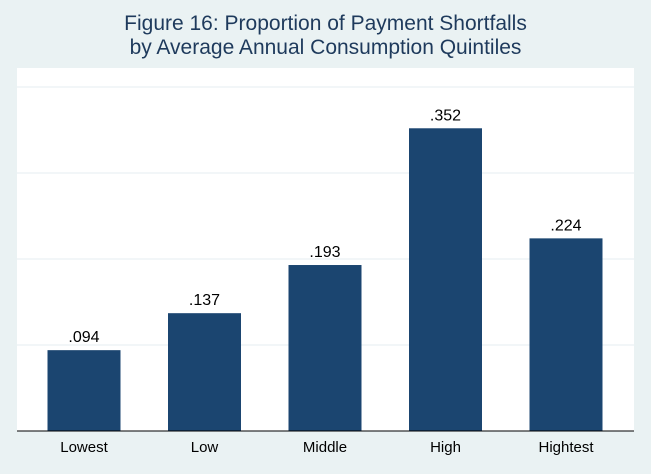 Image resolution: width=651 pixels, height=474 pixels. I want to click on bar-hightest, so click(566, 334).